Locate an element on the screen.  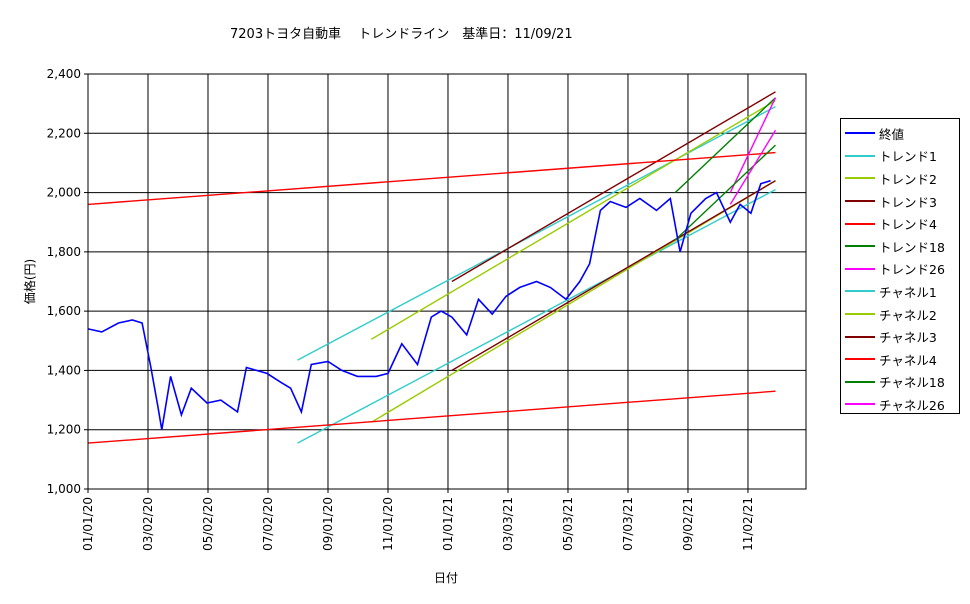
legend-label: チャネル3 is located at coordinates (908, 338).